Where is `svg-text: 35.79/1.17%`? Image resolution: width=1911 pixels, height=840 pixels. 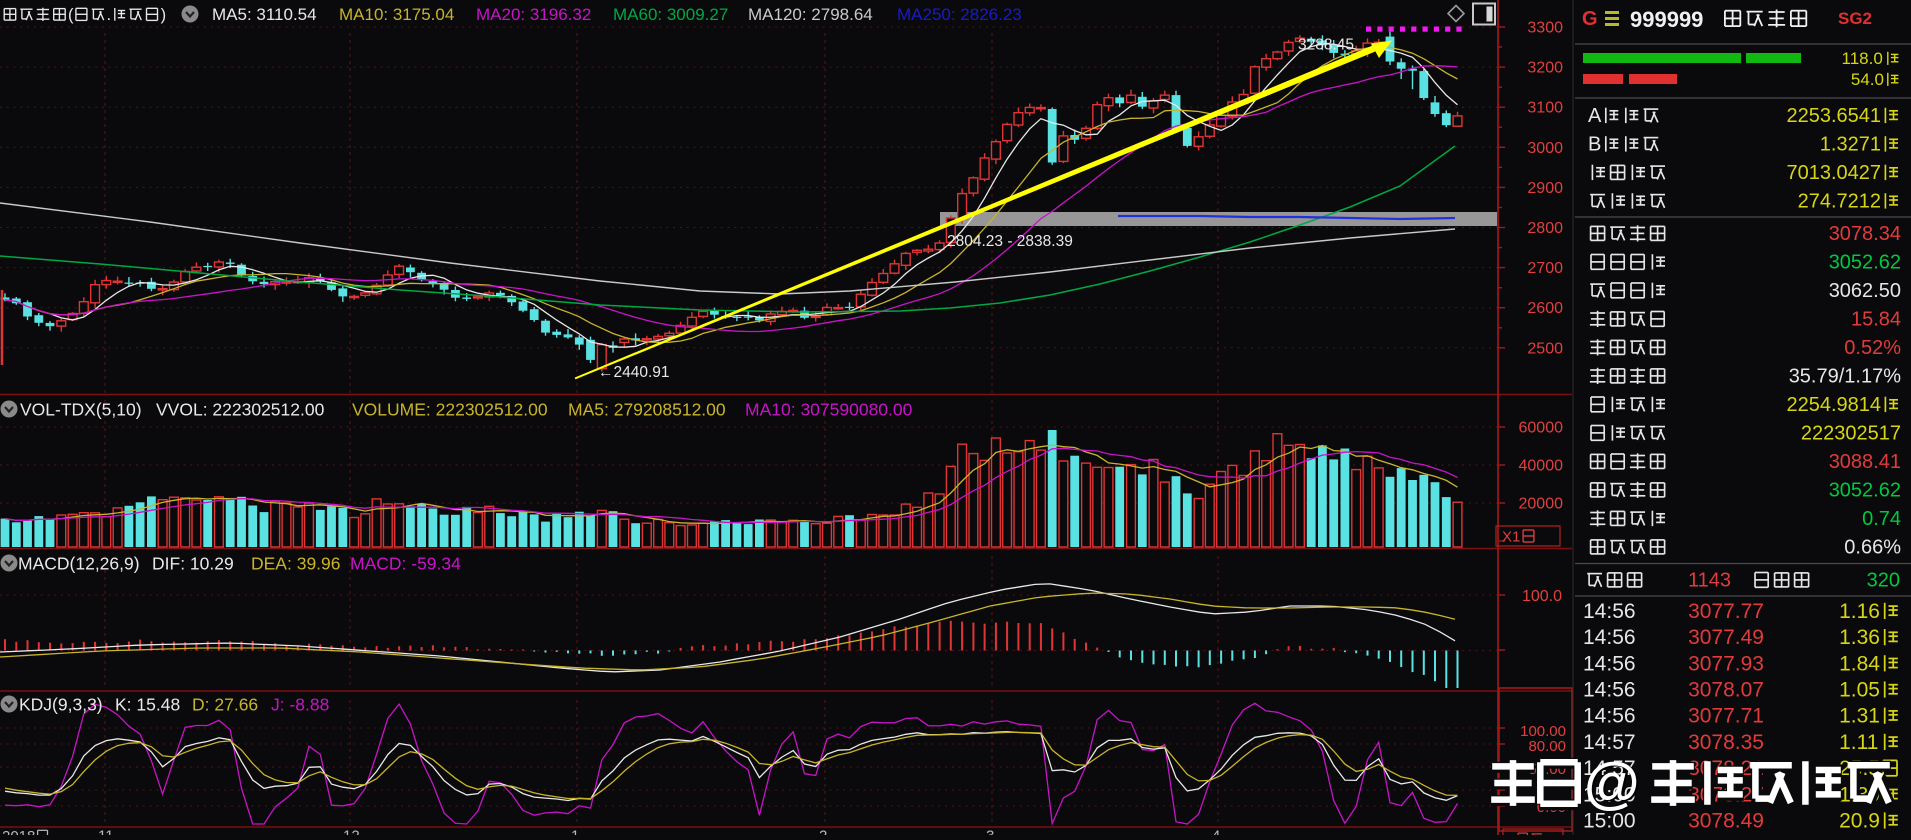
svg-text: 35.79/1.17% is located at coordinates (1845, 377).